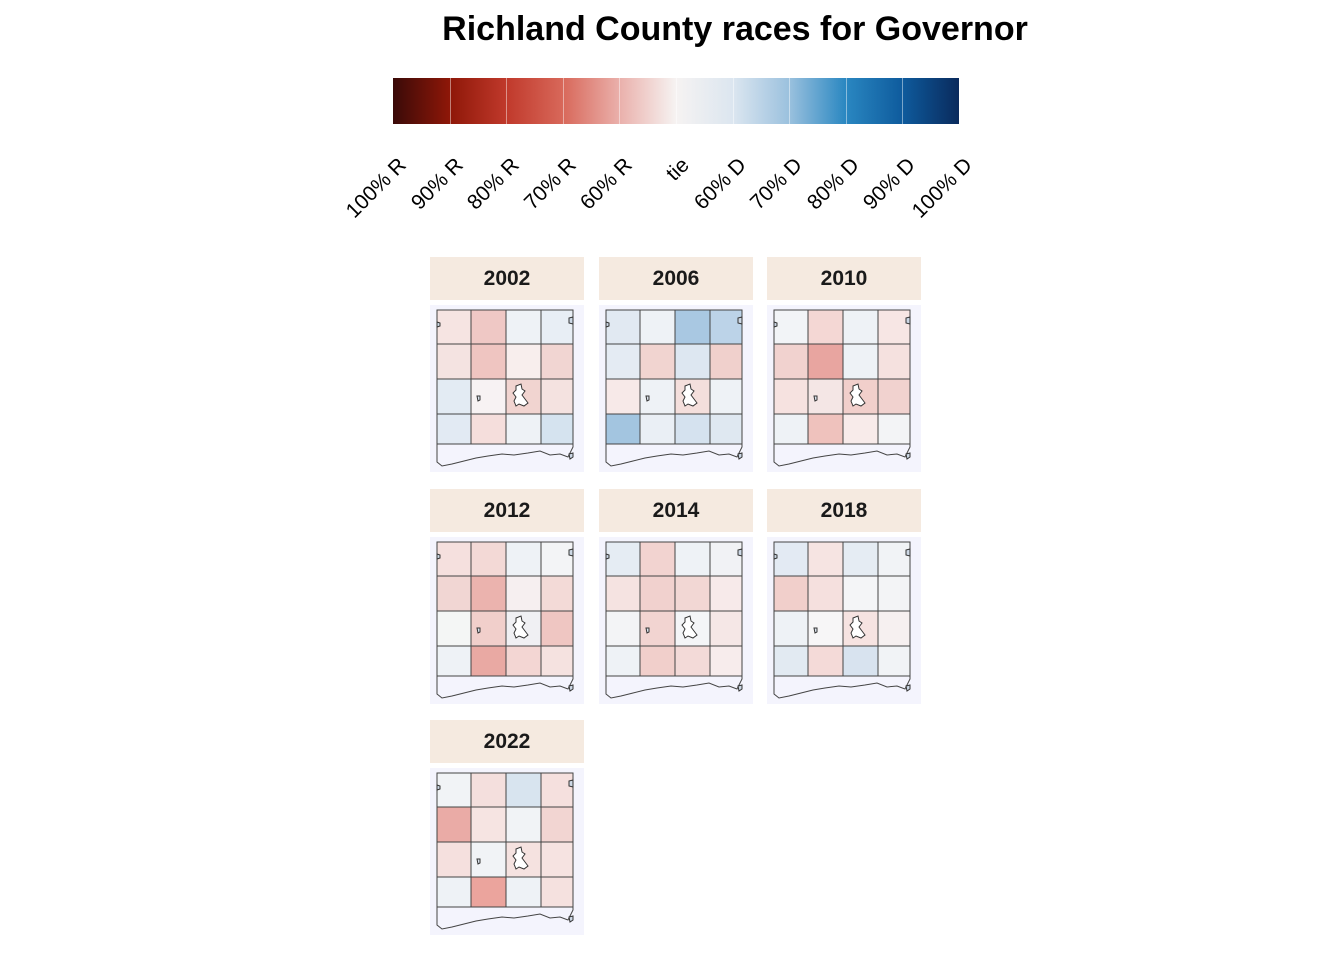 Image resolution: width=1344 pixels, height=960 pixels. I want to click on panel-year-label: 2014, so click(676, 510).